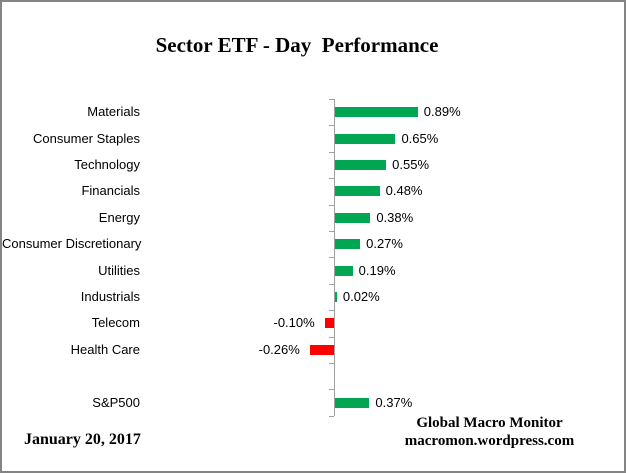 This screenshot has height=473, width=626. What do you see at coordinates (115, 323) in the screenshot?
I see `category-label: Telecom` at bounding box center [115, 323].